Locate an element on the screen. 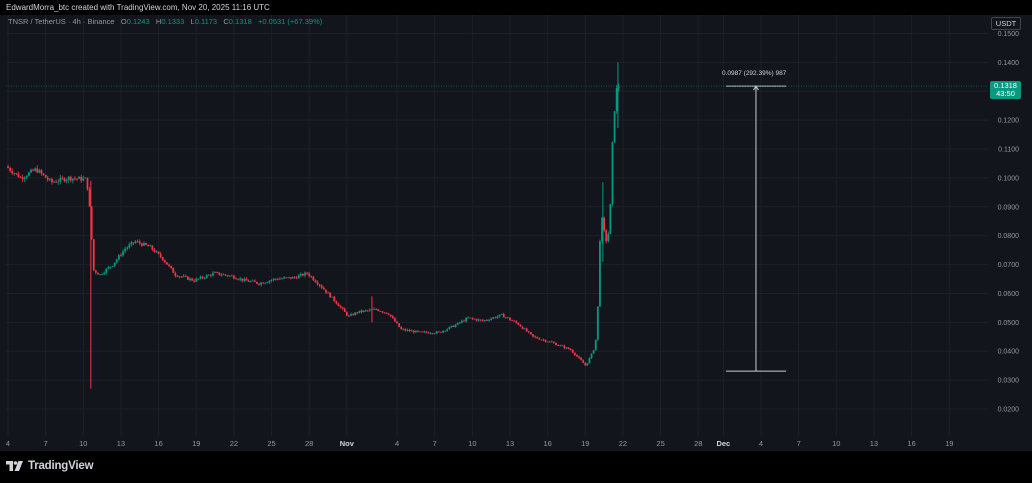 The image size is (1032, 483). high-value: 0.1333 is located at coordinates (173, 21).